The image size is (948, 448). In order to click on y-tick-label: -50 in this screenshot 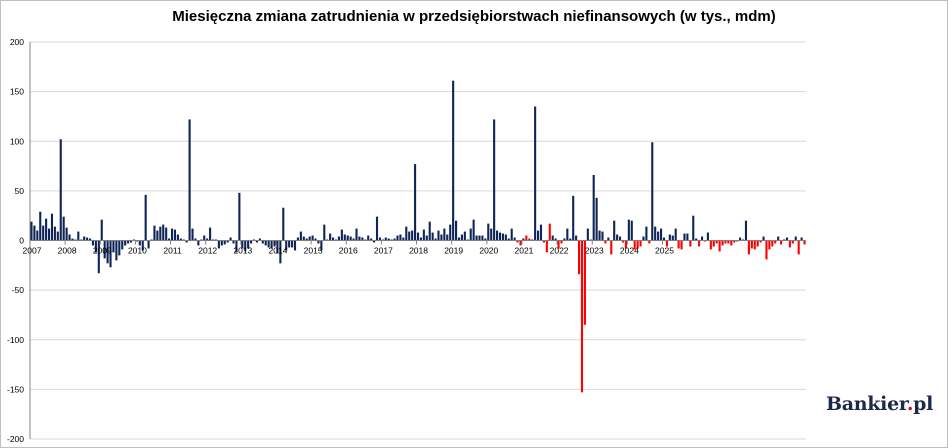, I will do `click(18, 290)`.